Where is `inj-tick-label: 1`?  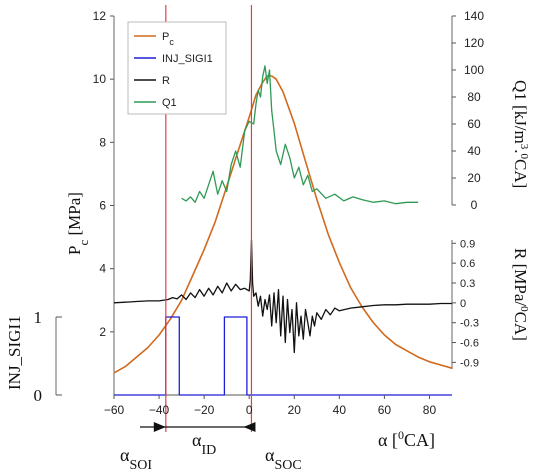 inj-tick-label: 1 is located at coordinates (38, 317).